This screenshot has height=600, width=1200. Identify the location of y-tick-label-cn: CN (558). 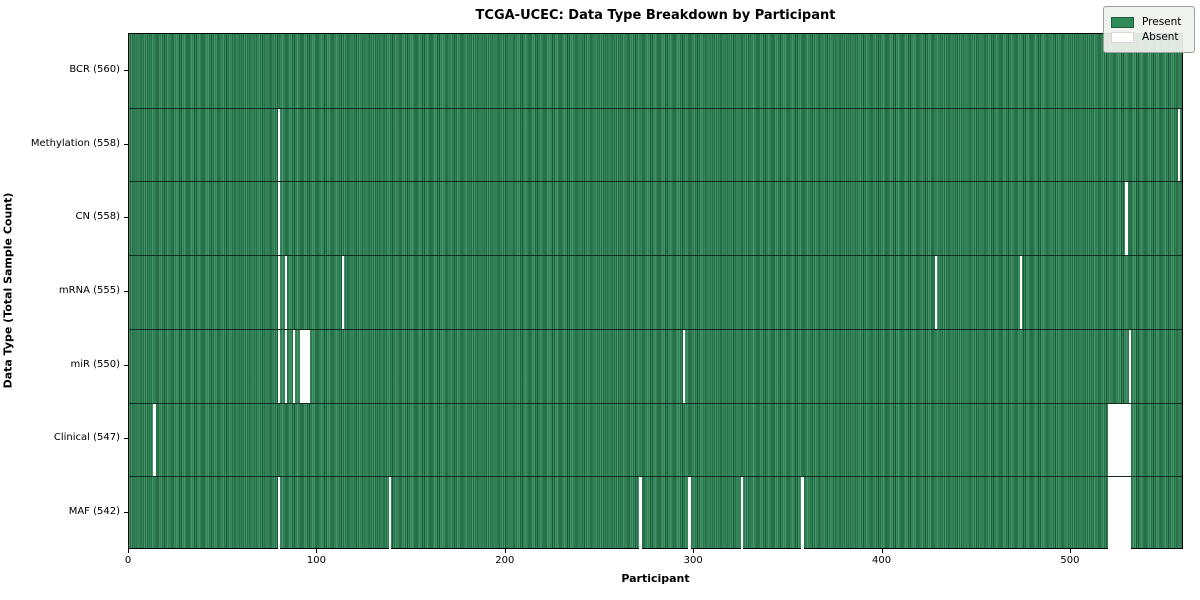
(97, 217).